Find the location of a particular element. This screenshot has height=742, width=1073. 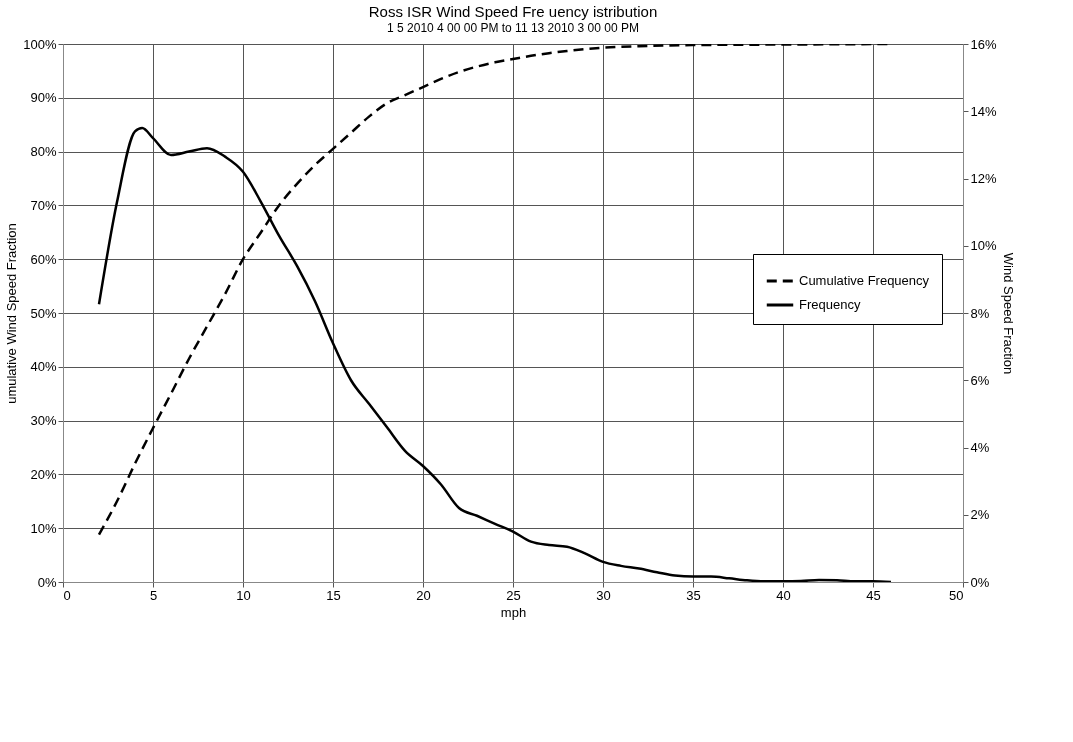

legend-label: Cumulative Frequency is located at coordinates (864, 280).